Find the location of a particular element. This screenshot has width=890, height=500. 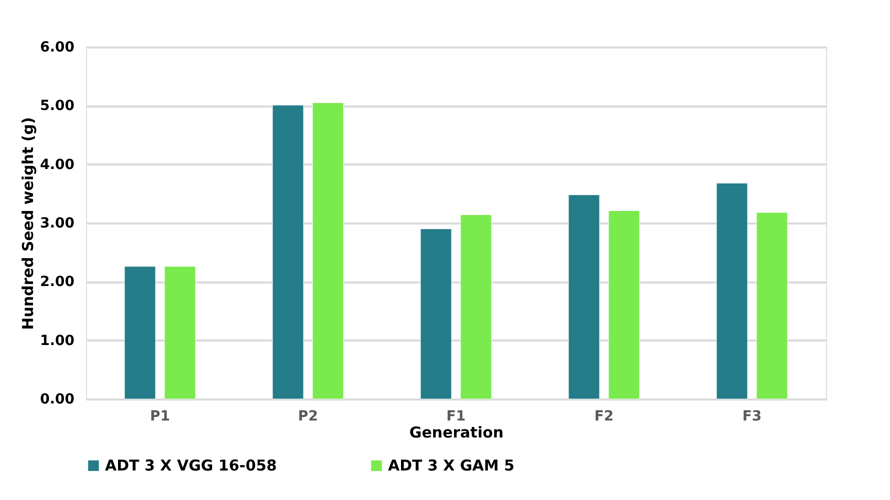

x-axis-title: Generation is located at coordinates (456, 433).